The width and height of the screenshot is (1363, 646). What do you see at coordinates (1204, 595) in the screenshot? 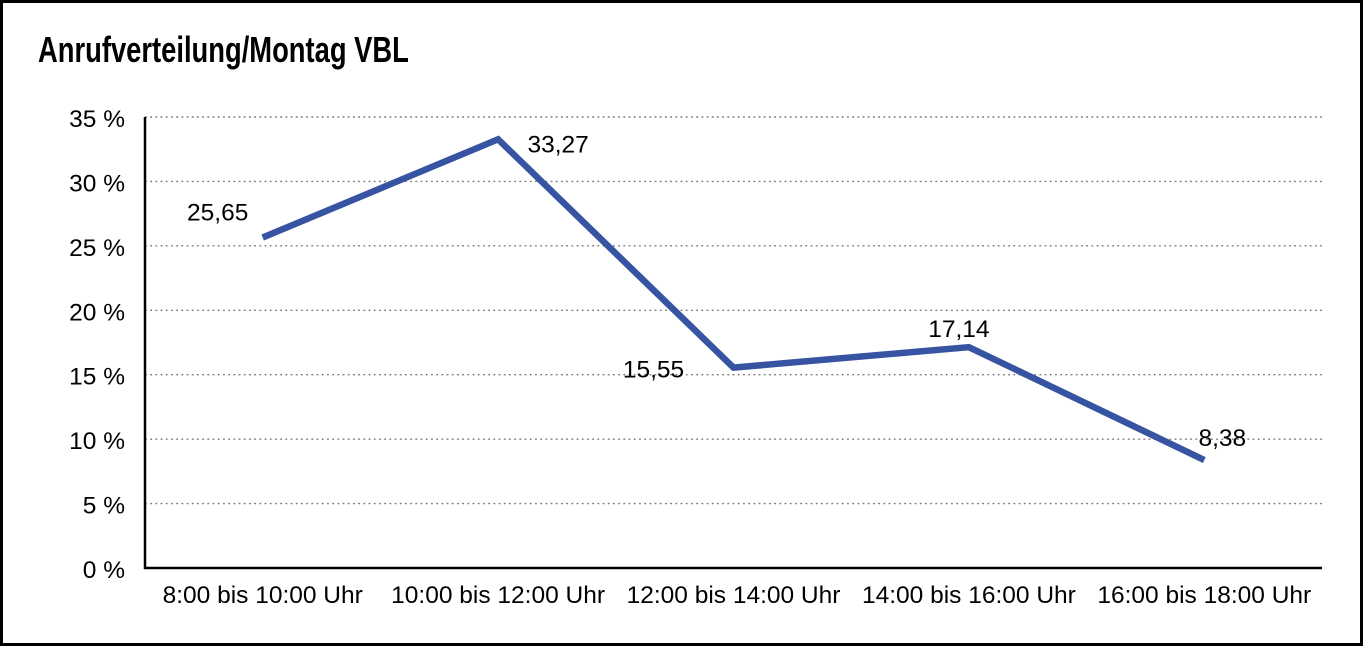
I see `x-category-label: 16:00 bis 18:00 Uhr` at bounding box center [1204, 595].